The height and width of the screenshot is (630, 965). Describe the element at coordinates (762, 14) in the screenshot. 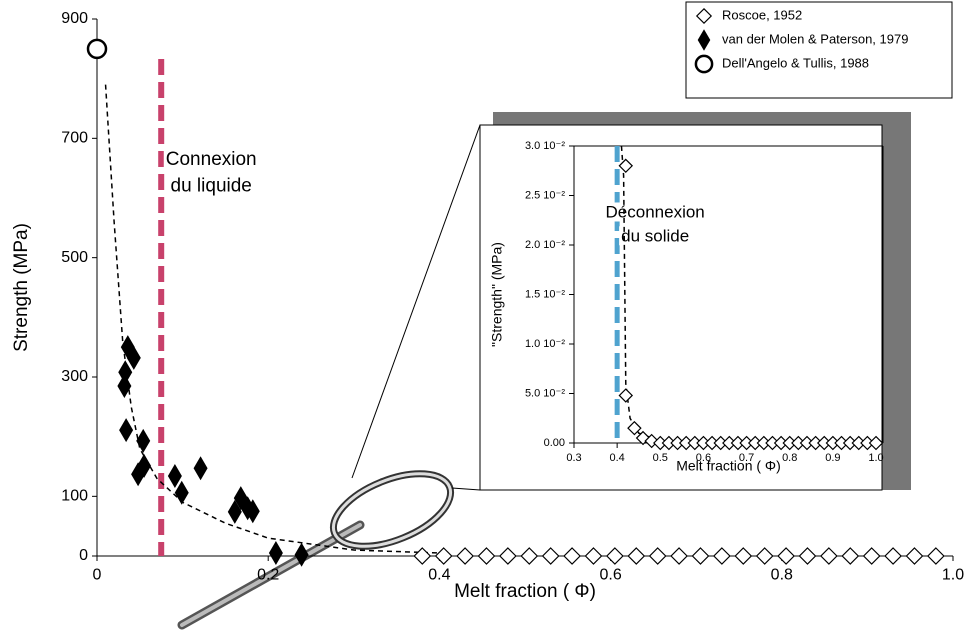

I see `legend-label: Roscoe, 1952` at that location.